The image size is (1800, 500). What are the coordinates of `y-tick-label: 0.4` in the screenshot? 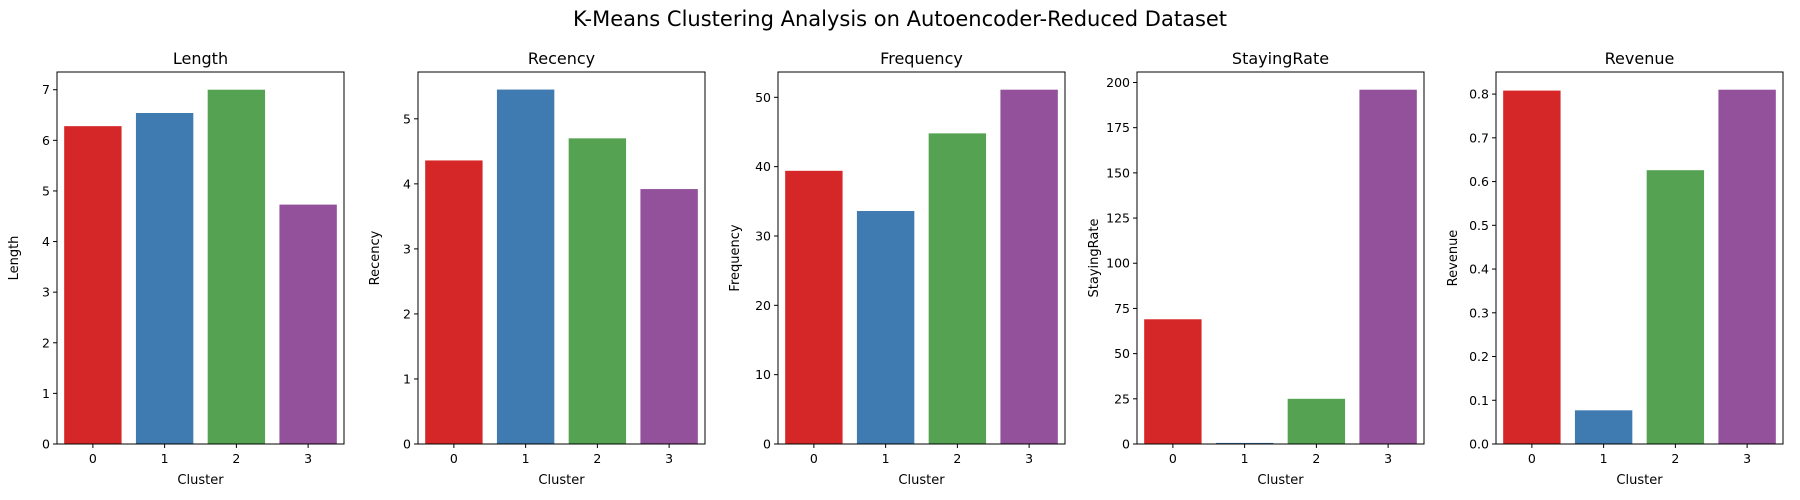 It's located at (1479, 269).